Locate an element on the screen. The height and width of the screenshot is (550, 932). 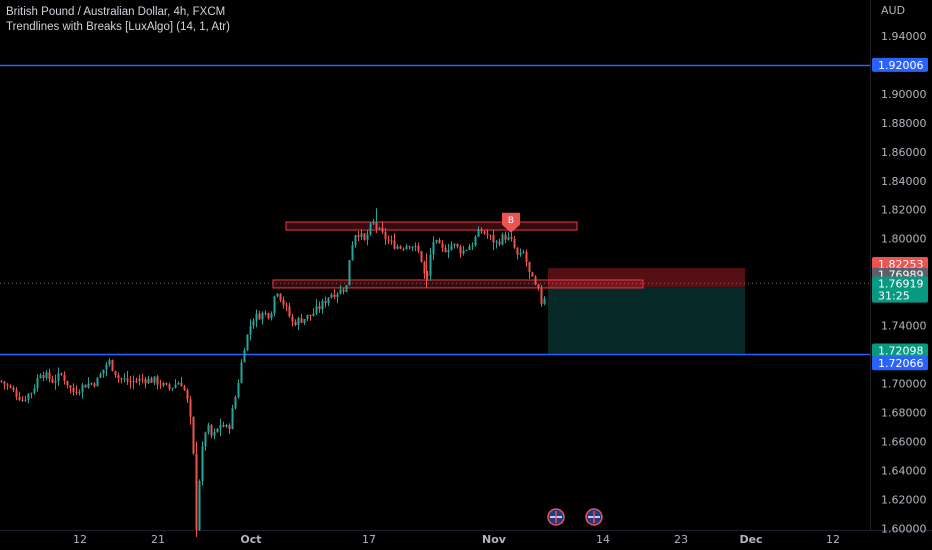
price-tick-label: 1.62000 is located at coordinates (904, 499).